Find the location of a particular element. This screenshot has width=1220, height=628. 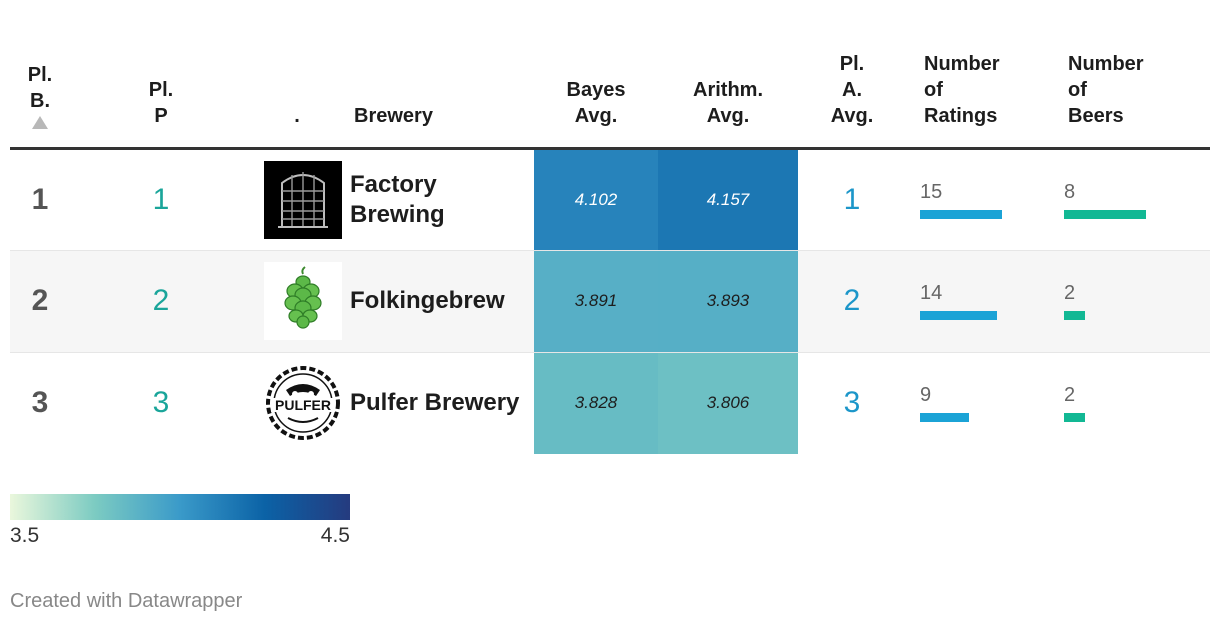

color-scale-legend: 3.5 4.5 is located at coordinates (180, 520).